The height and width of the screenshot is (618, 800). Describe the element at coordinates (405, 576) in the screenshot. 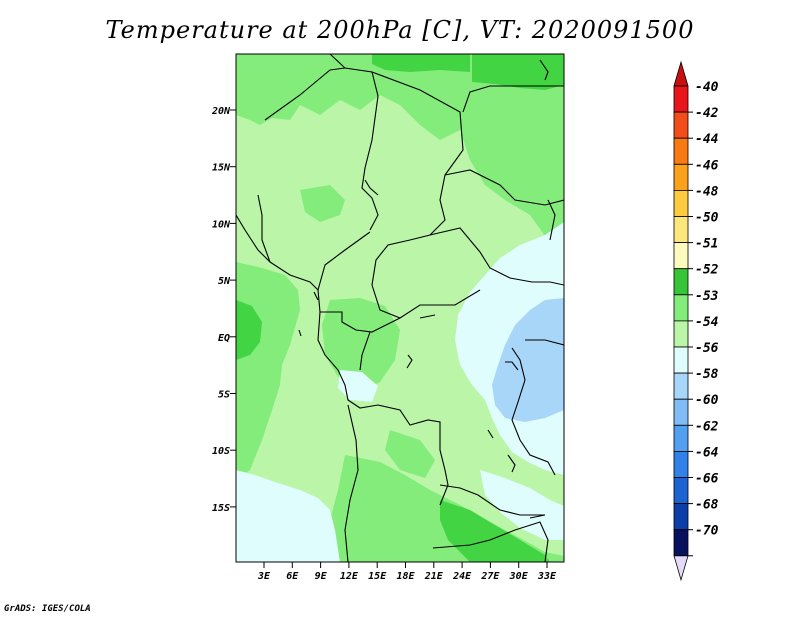

I see `lon-label: 18E` at that location.